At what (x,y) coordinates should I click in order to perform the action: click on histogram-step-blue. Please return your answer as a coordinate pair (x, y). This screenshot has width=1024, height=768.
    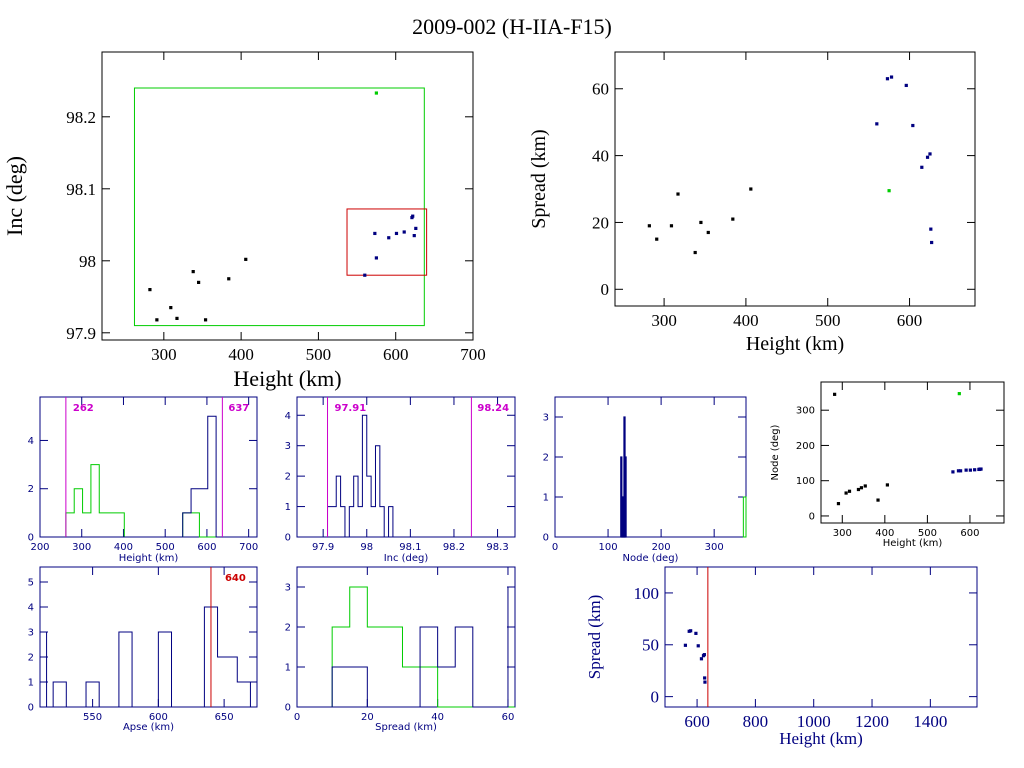
    Looking at the image, I should click on (145, 476).